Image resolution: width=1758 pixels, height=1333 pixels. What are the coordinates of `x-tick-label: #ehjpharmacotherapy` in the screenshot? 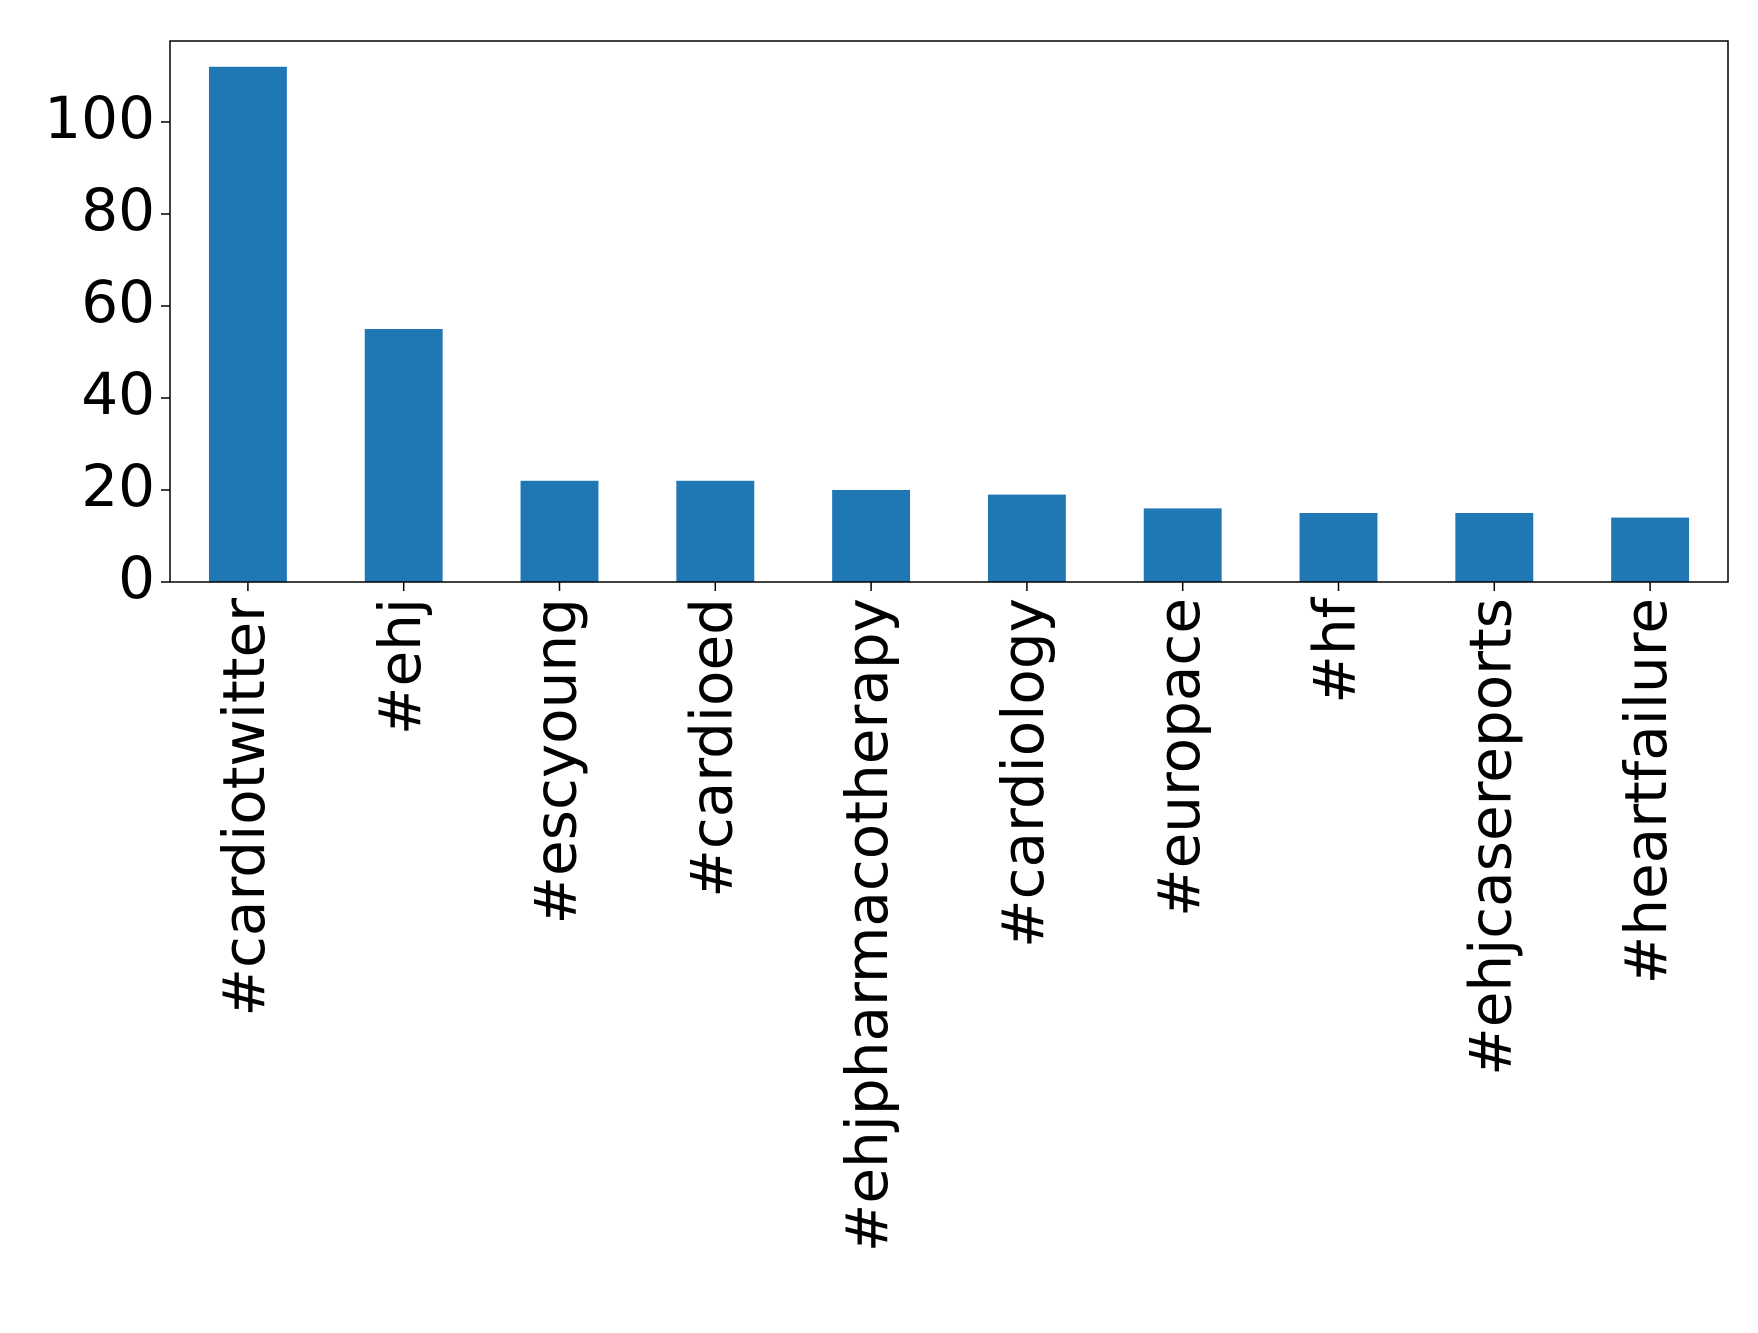 It's located at (867, 925).